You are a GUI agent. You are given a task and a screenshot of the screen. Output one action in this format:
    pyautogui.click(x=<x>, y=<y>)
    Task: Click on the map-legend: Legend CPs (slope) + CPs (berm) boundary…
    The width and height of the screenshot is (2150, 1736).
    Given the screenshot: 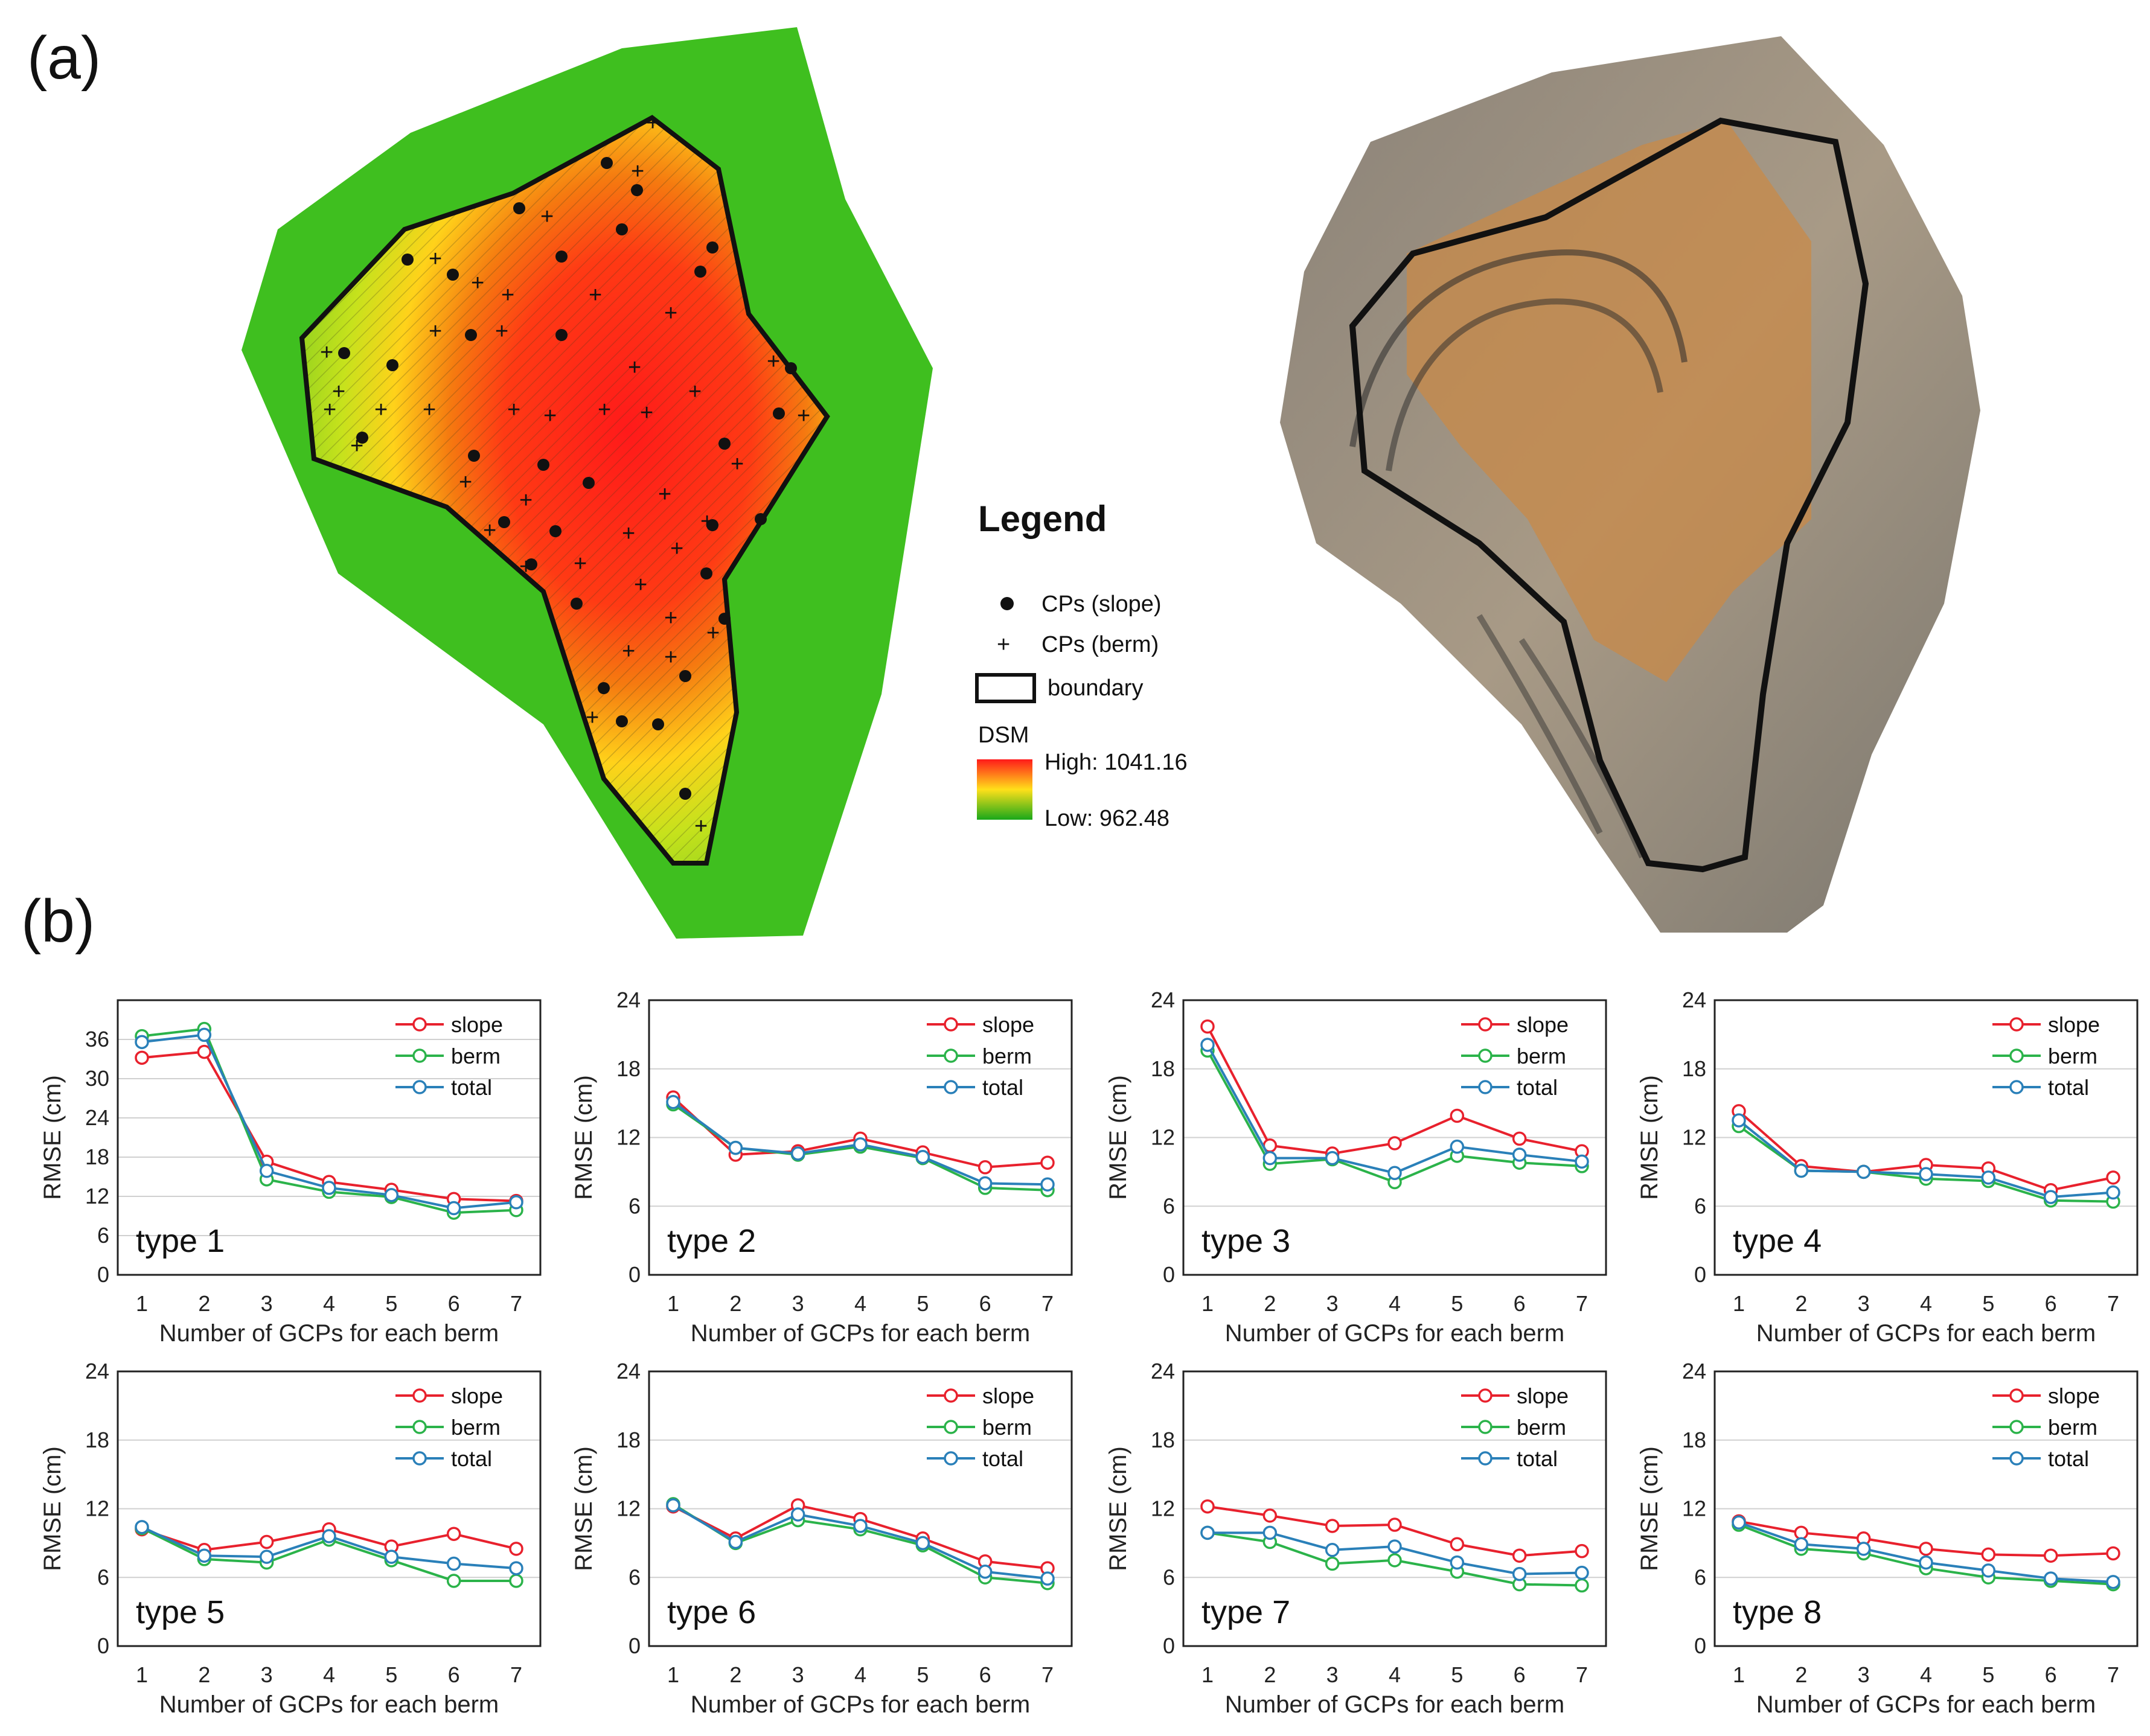 What is the action you would take?
    pyautogui.click(x=1081, y=665)
    